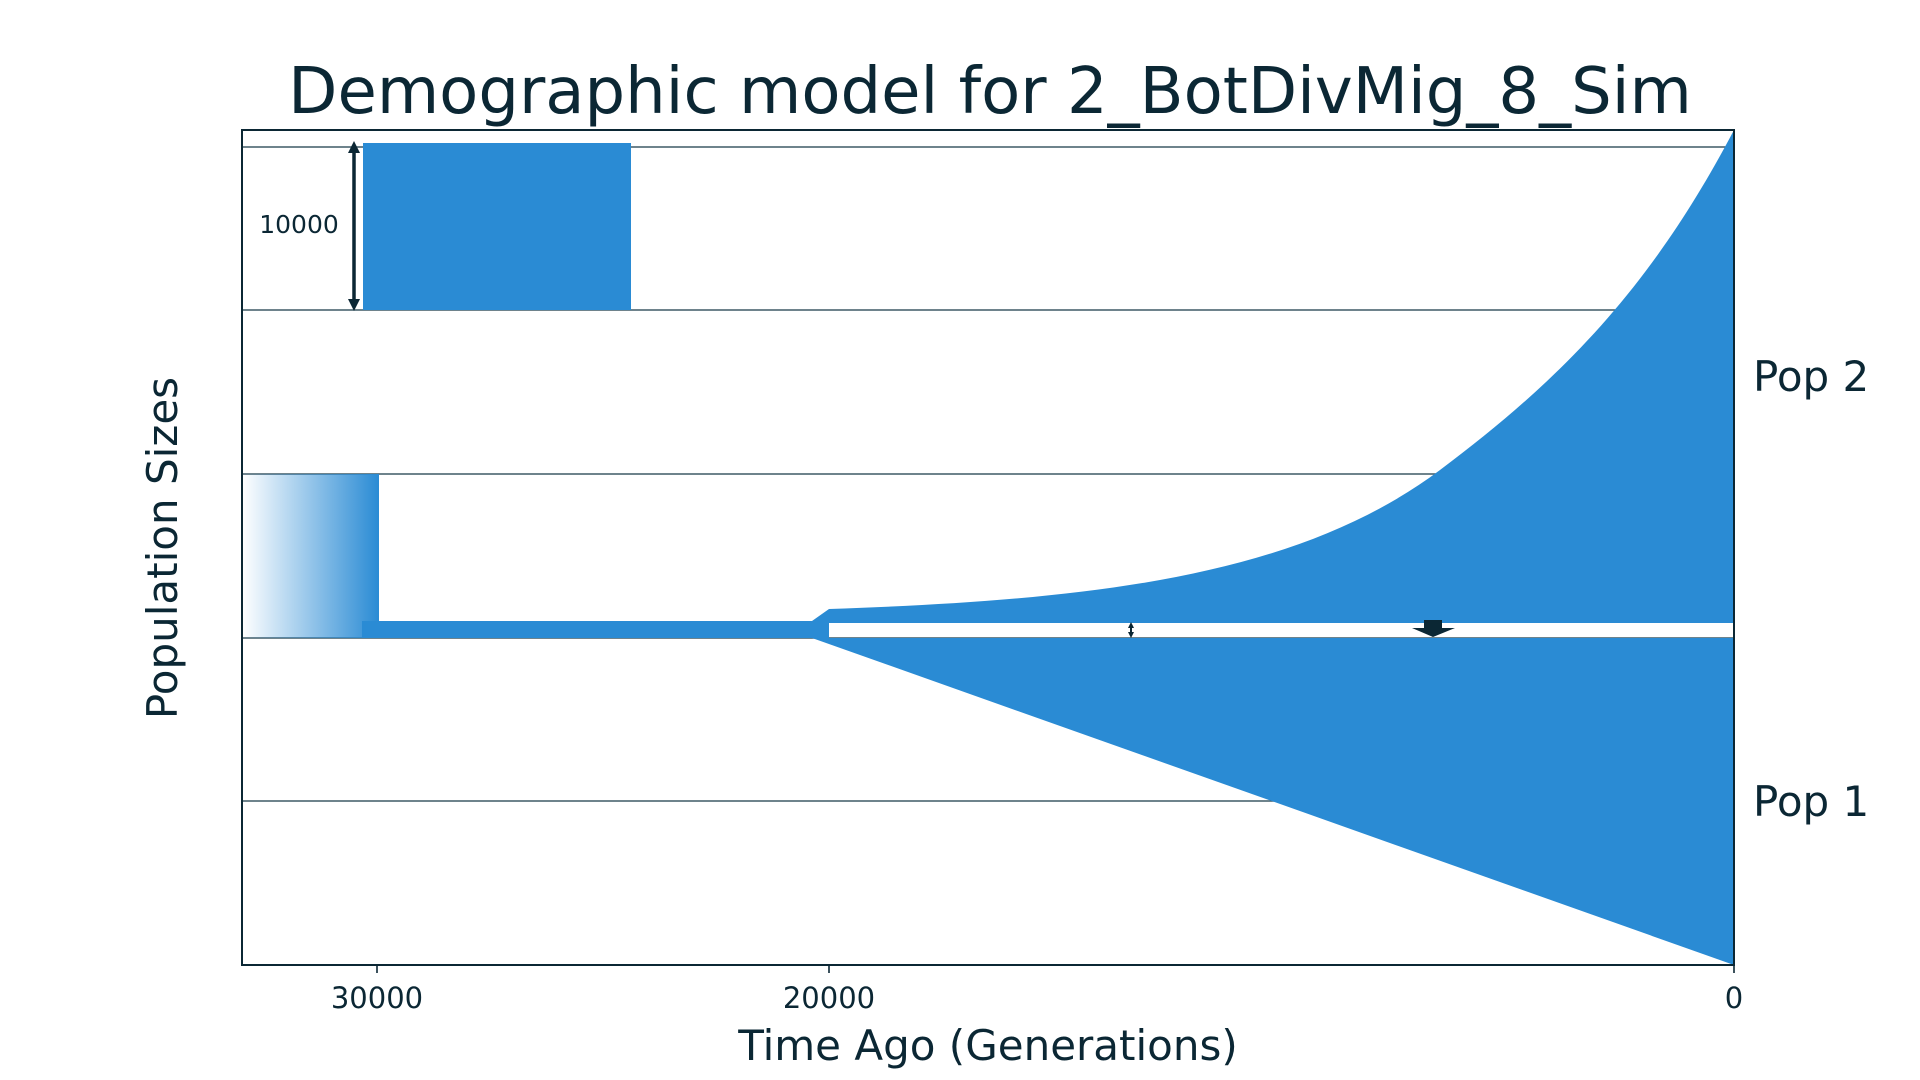 Image resolution: width=1920 pixels, height=1080 pixels. What do you see at coordinates (497, 226) in the screenshot?
I see `scale-reference-block` at bounding box center [497, 226].